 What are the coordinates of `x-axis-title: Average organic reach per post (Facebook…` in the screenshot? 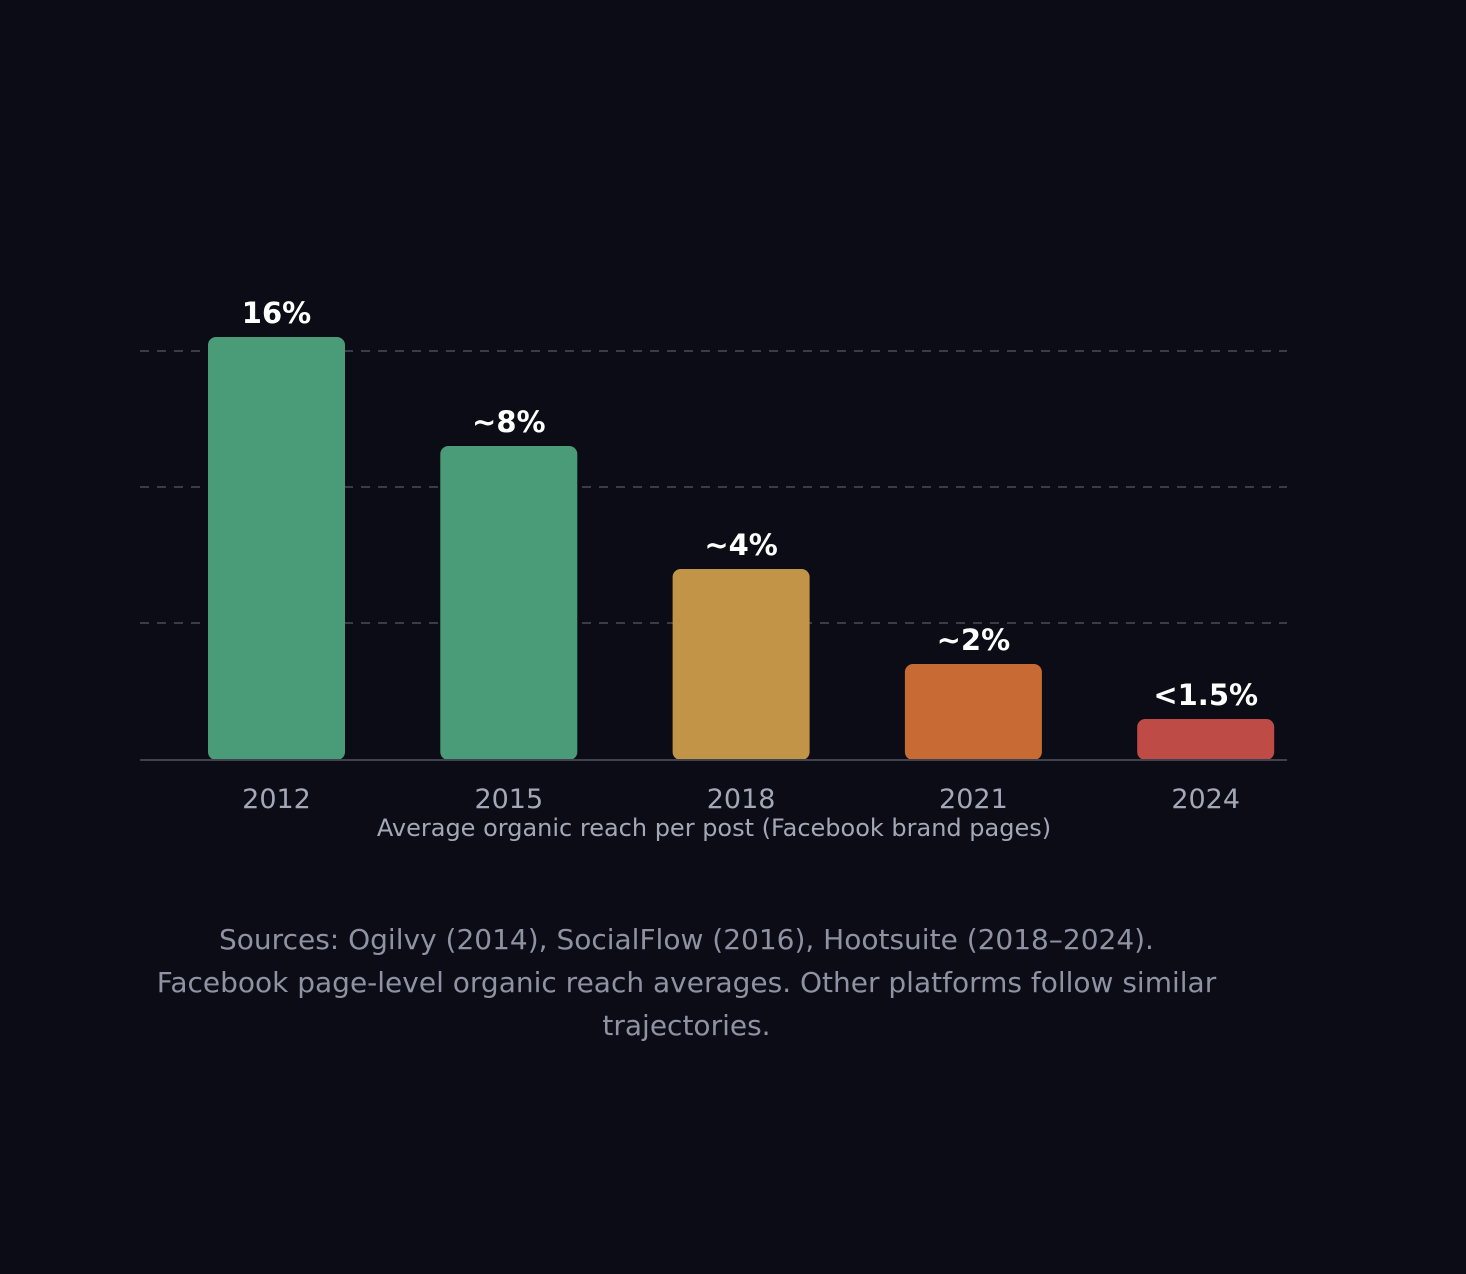 It's located at (714, 828).